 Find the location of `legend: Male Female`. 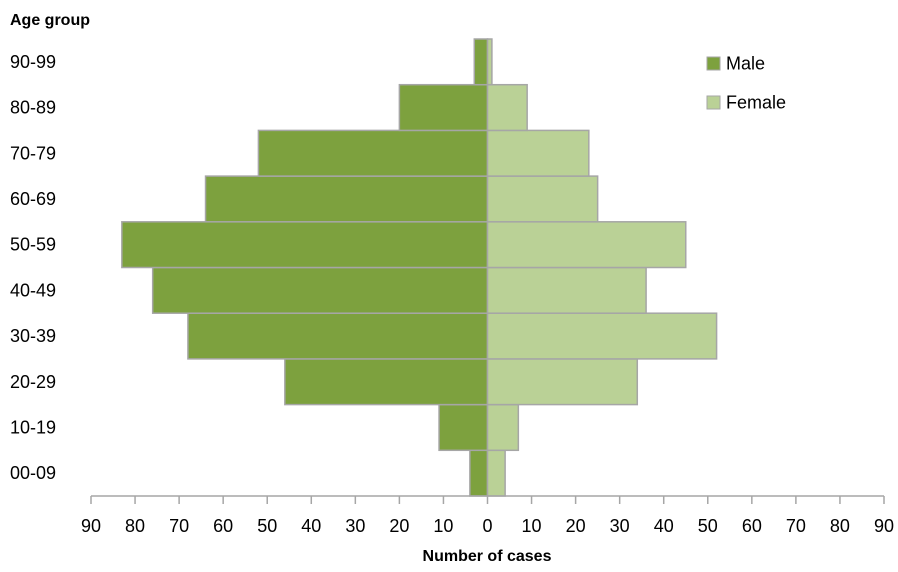

legend: Male Female is located at coordinates (746, 83).